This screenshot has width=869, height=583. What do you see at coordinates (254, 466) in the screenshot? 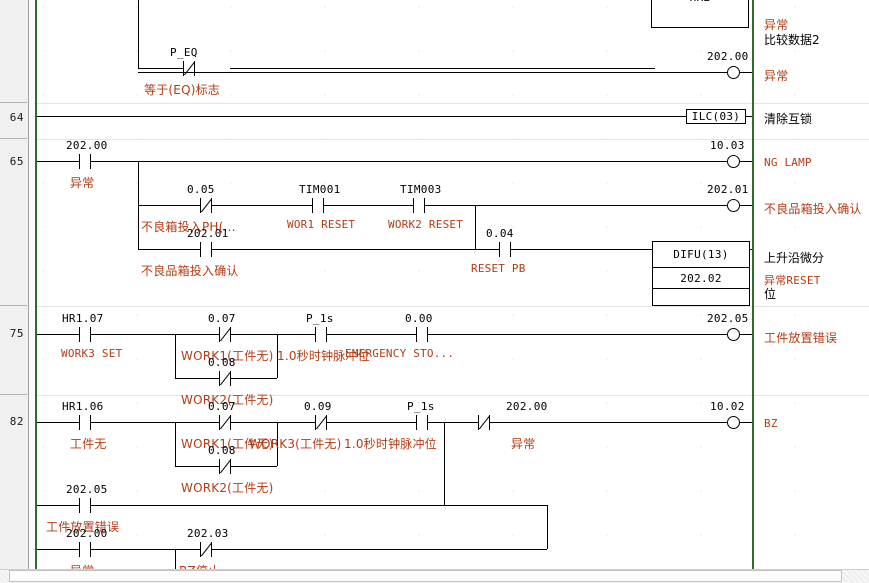
I see `rung82-par-bot-b` at bounding box center [254, 466].